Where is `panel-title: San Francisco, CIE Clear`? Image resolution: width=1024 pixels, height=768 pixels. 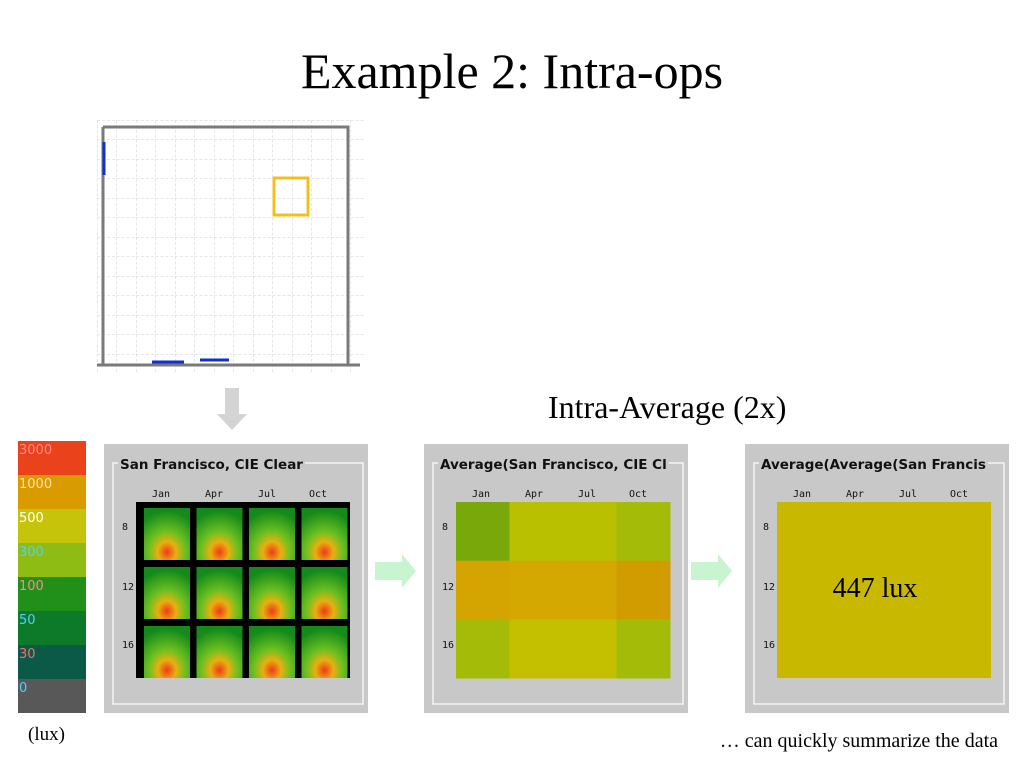
panel-title: San Francisco, CIE Clear is located at coordinates (211, 465).